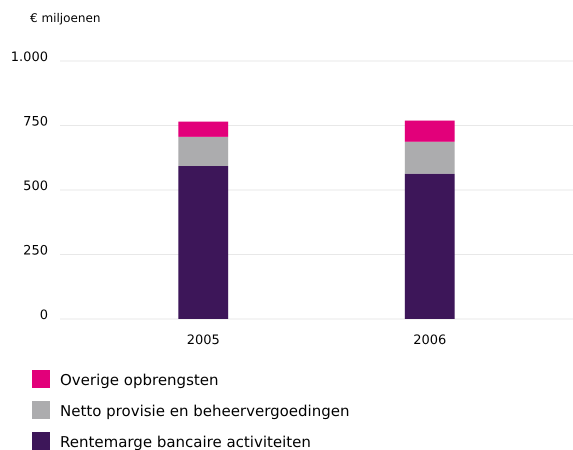 This screenshot has height=450, width=573. What do you see at coordinates (203, 340) in the screenshot?
I see `x-tick-label: 2005` at bounding box center [203, 340].